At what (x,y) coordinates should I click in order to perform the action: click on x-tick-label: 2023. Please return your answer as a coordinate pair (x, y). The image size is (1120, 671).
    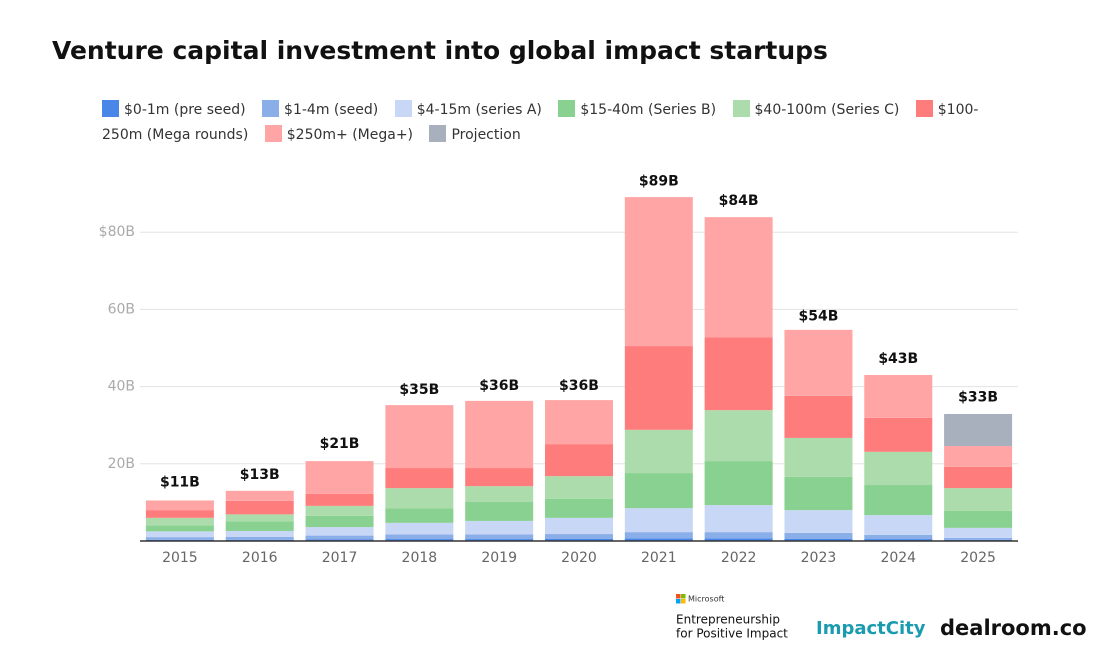
    Looking at the image, I should click on (819, 558).